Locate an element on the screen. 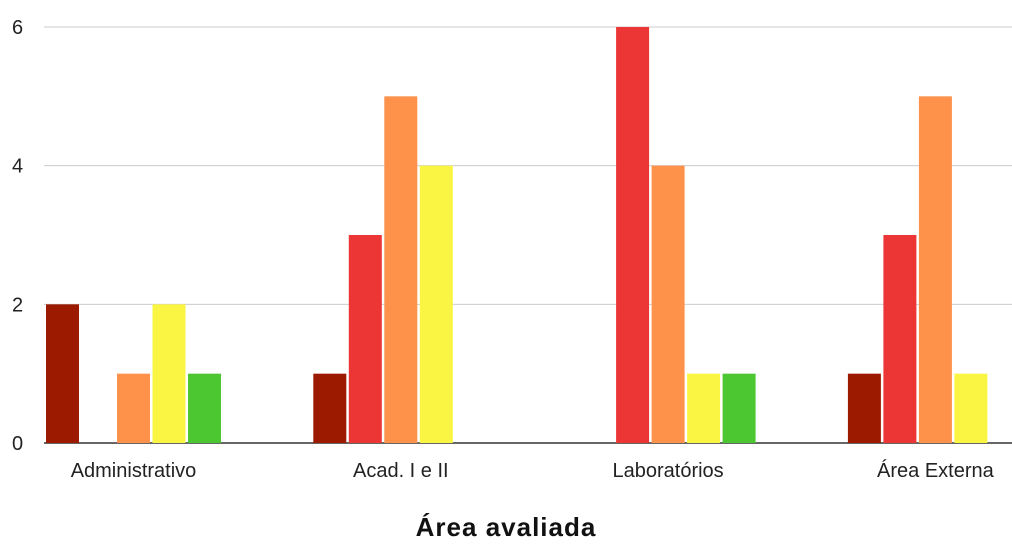 Image resolution: width=1012 pixels, height=544 pixels. y-tick-label: 2 is located at coordinates (17, 305).